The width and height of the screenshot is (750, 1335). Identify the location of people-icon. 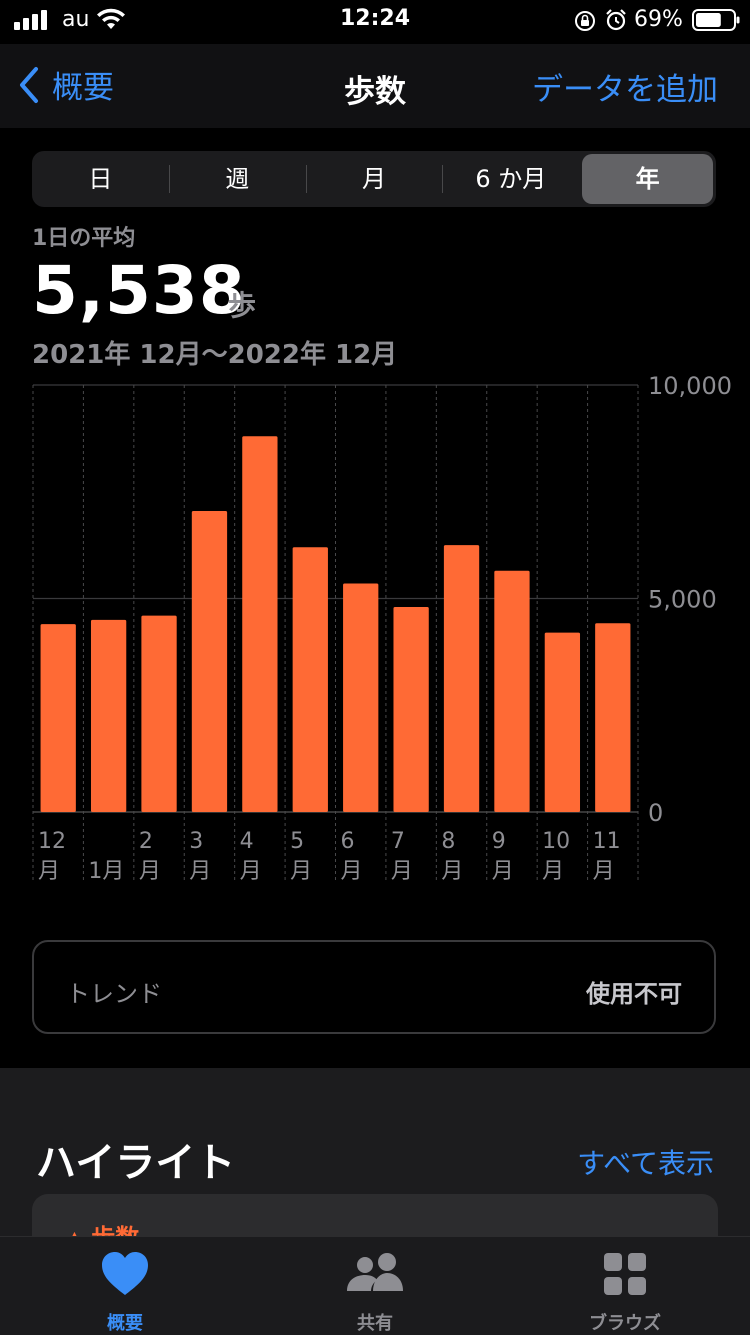
(375, 1272).